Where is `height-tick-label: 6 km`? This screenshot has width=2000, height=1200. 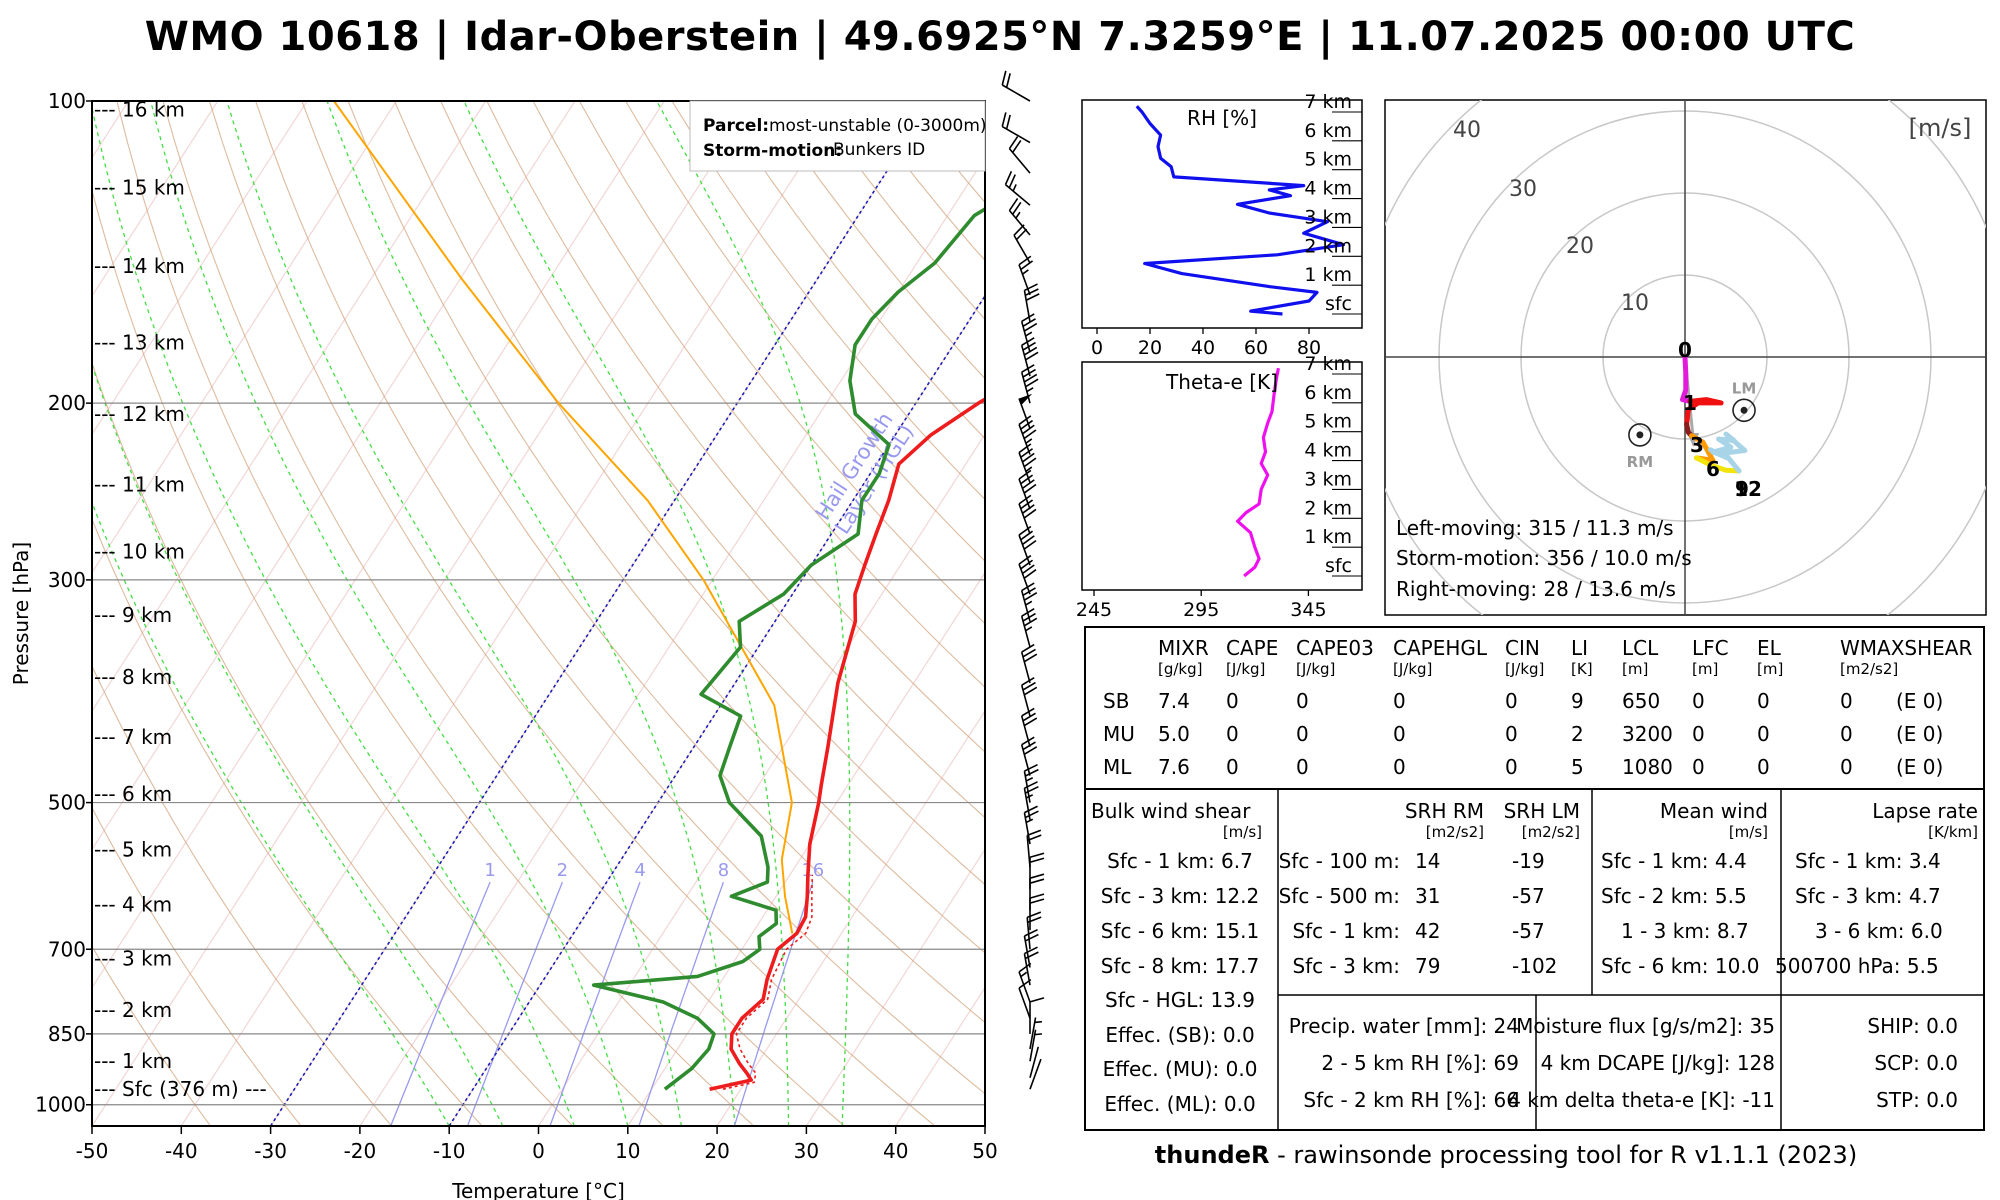
height-tick-label: 6 km is located at coordinates (1328, 393).